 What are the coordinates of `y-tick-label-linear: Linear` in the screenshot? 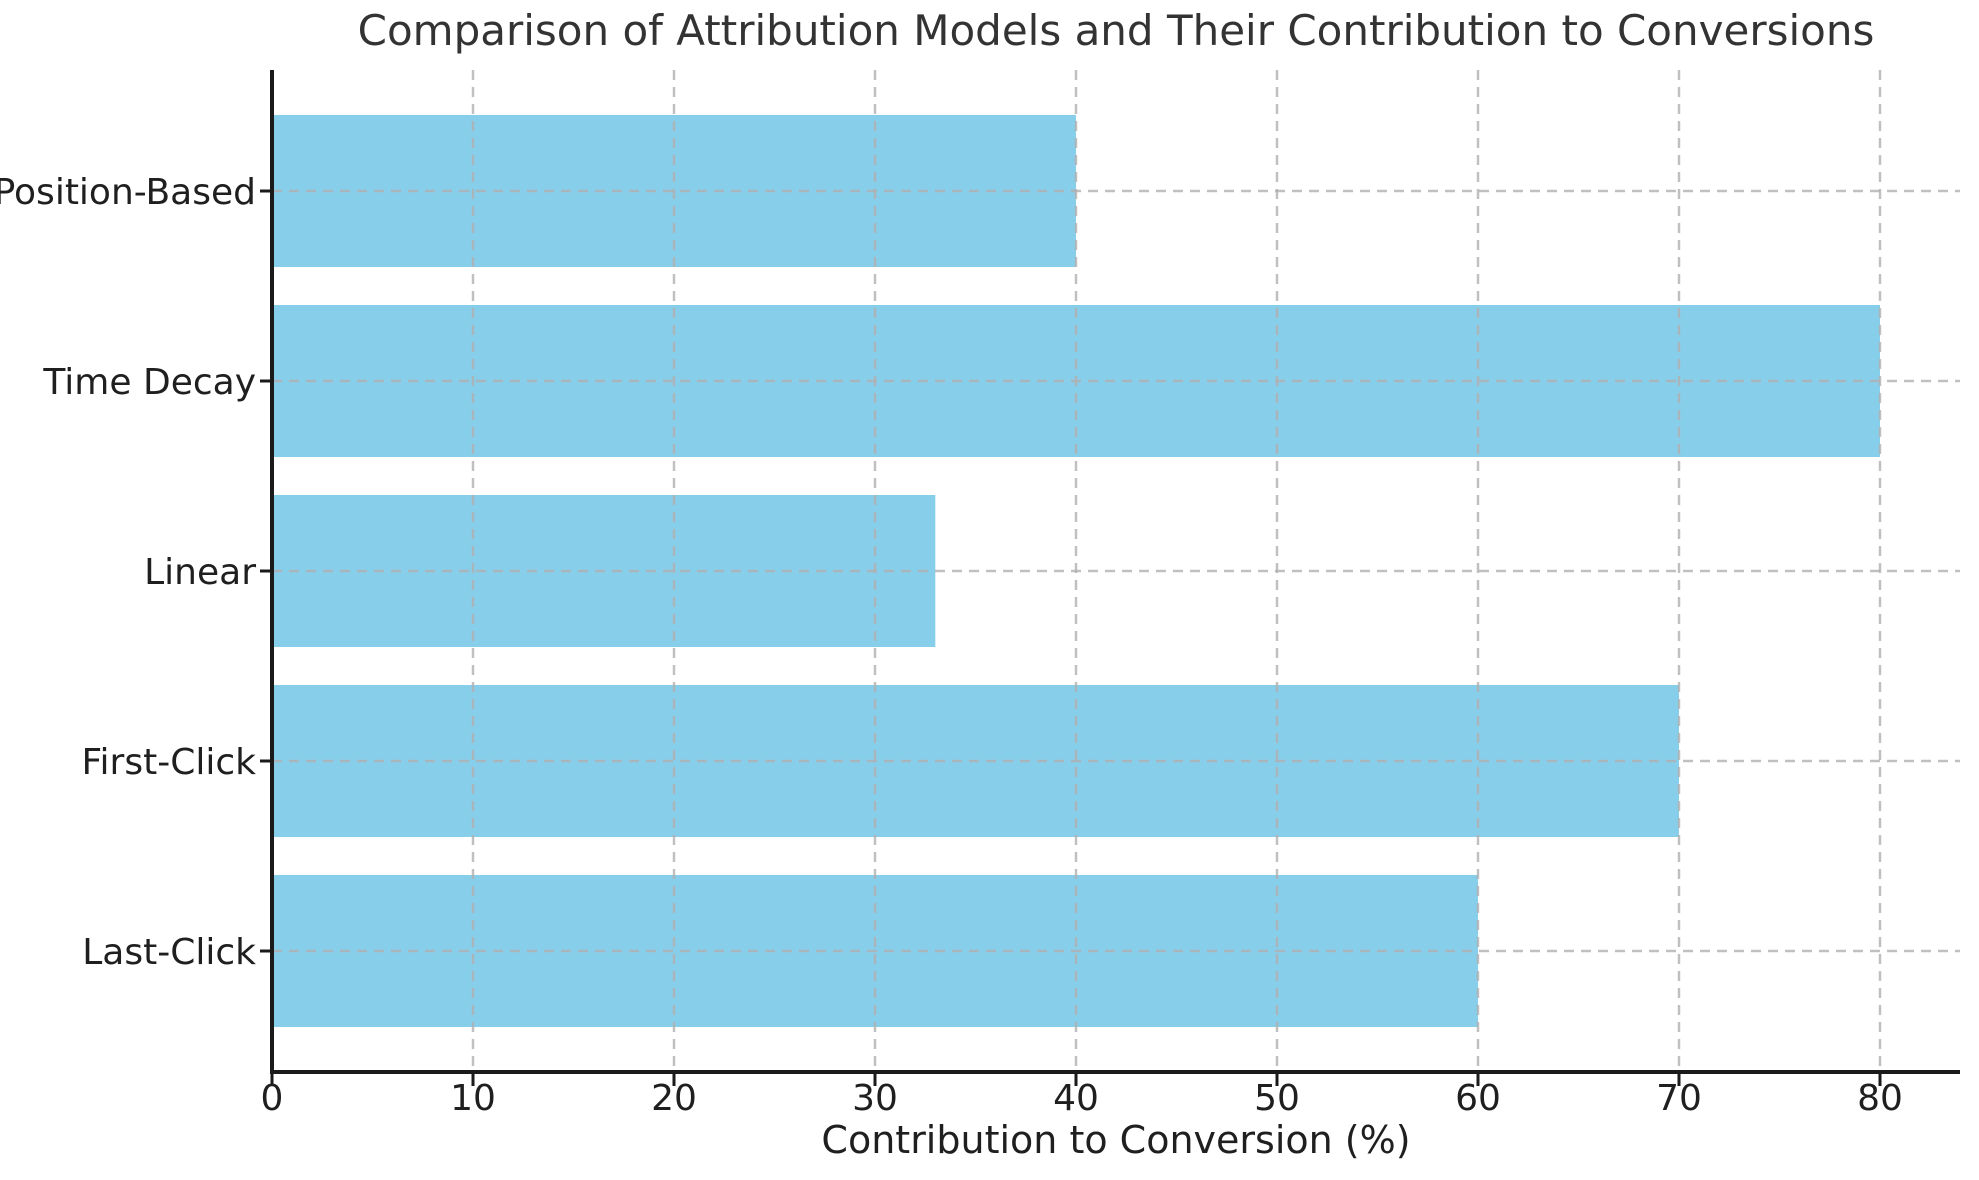 It's located at (200, 572).